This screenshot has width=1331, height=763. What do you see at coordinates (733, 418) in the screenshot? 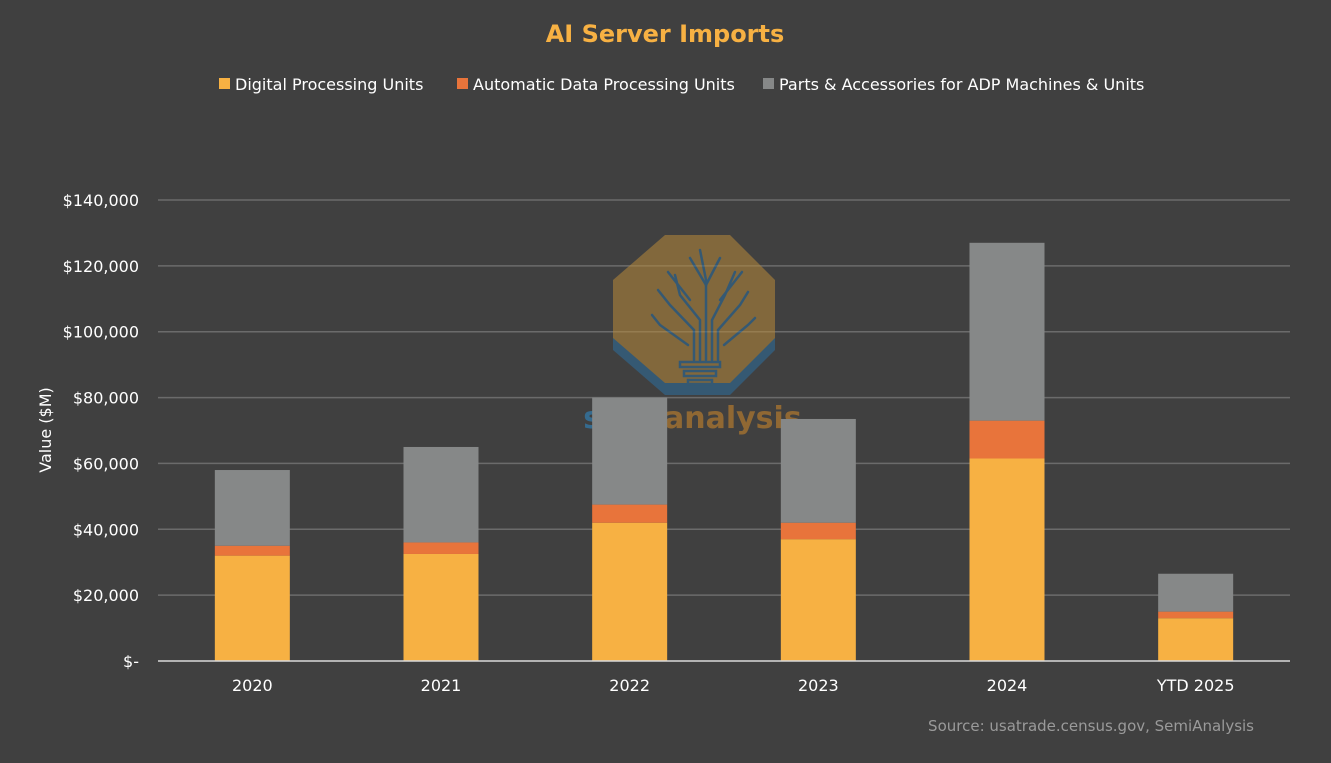
I see `watermark-text-right: analysis` at bounding box center [733, 418].